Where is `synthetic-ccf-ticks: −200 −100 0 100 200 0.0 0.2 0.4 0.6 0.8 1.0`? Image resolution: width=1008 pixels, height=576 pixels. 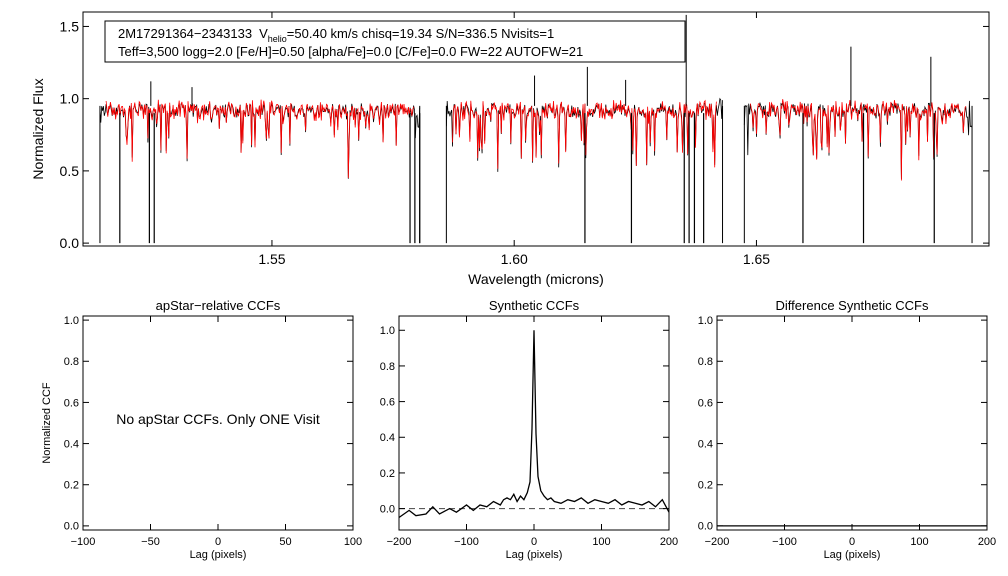
synthetic-ccf-ticks: −200 −100 0 100 200 0.0 0.2 0.4 0.6 0.8 1.0 is located at coordinates (529, 432).